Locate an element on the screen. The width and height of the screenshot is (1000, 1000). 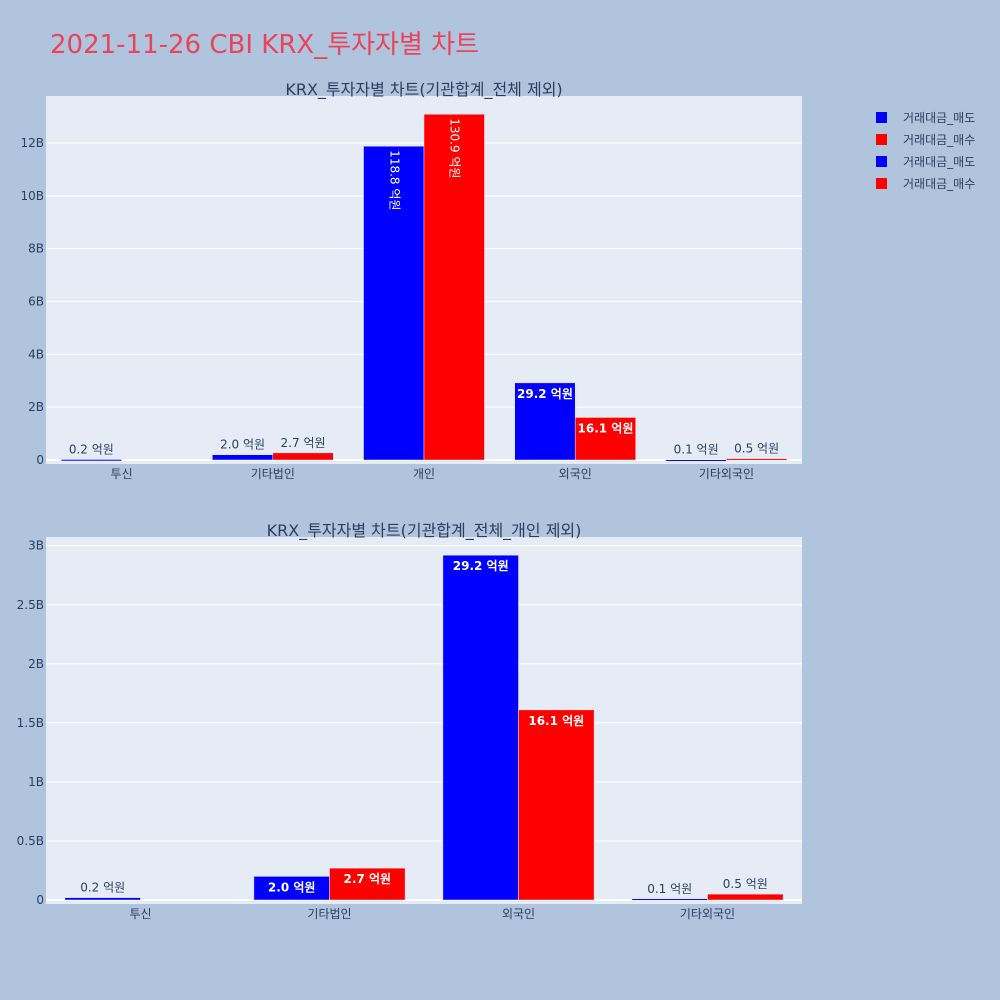
bar-data-label: 118.8 억원 is located at coordinates (394, 180).